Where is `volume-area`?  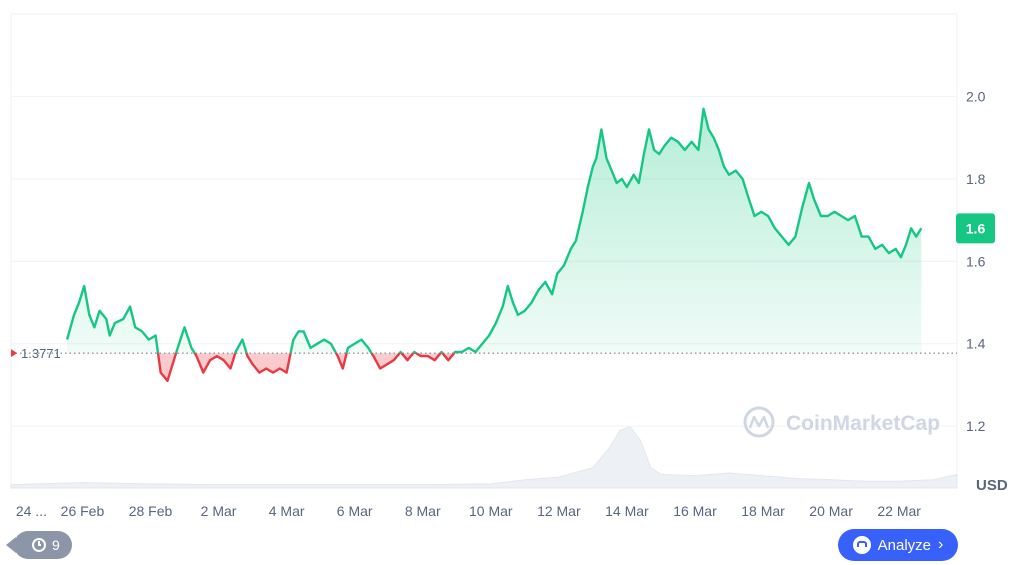 volume-area is located at coordinates (484, 457).